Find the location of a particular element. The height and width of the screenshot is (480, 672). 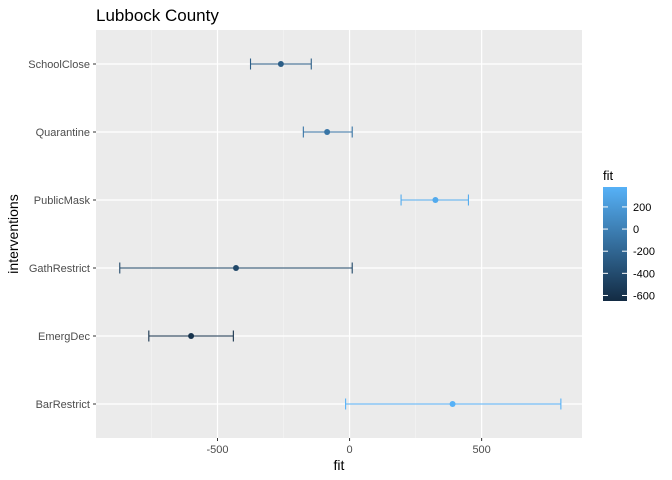

point-publicmask is located at coordinates (435, 200).